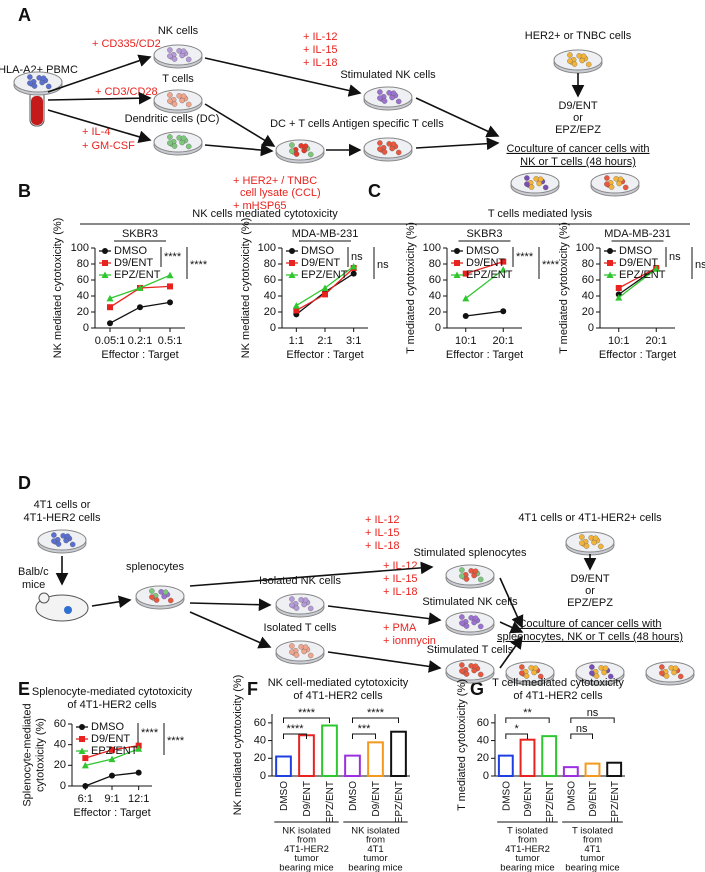  What do you see at coordinates (173, 257) in the screenshot?
I see `sig-label: ****` at bounding box center [173, 257].